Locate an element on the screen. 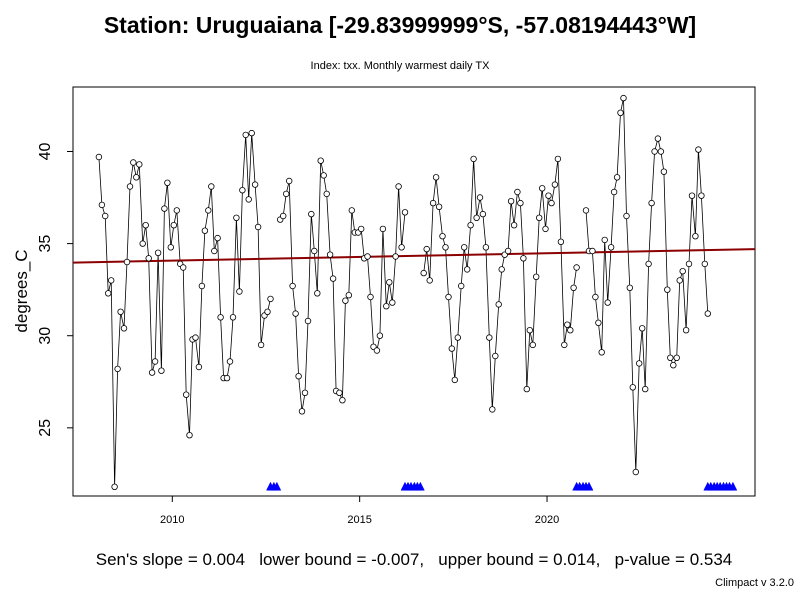  x-tick-label: 2010 is located at coordinates (172, 520).